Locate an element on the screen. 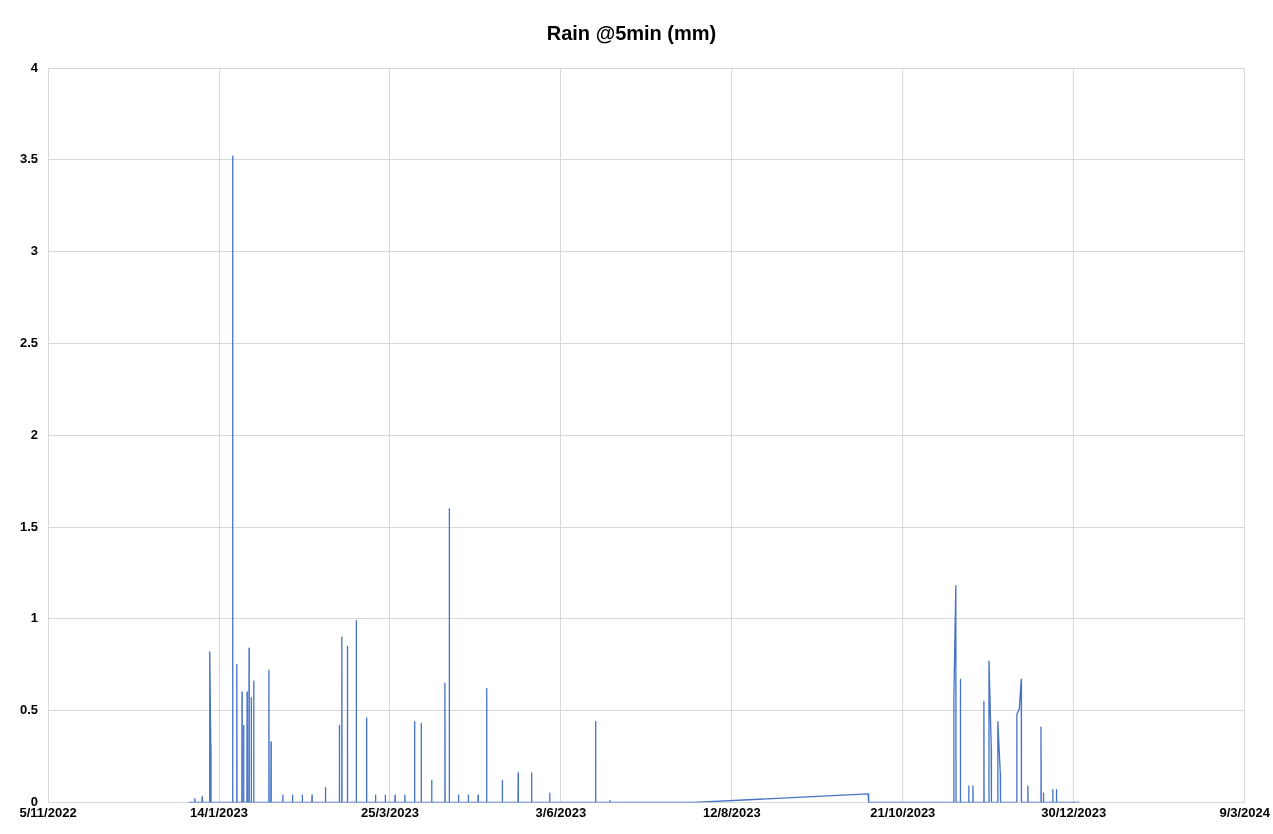 The height and width of the screenshot is (834, 1273). y-tick-label: 0.5 is located at coordinates (29, 710).